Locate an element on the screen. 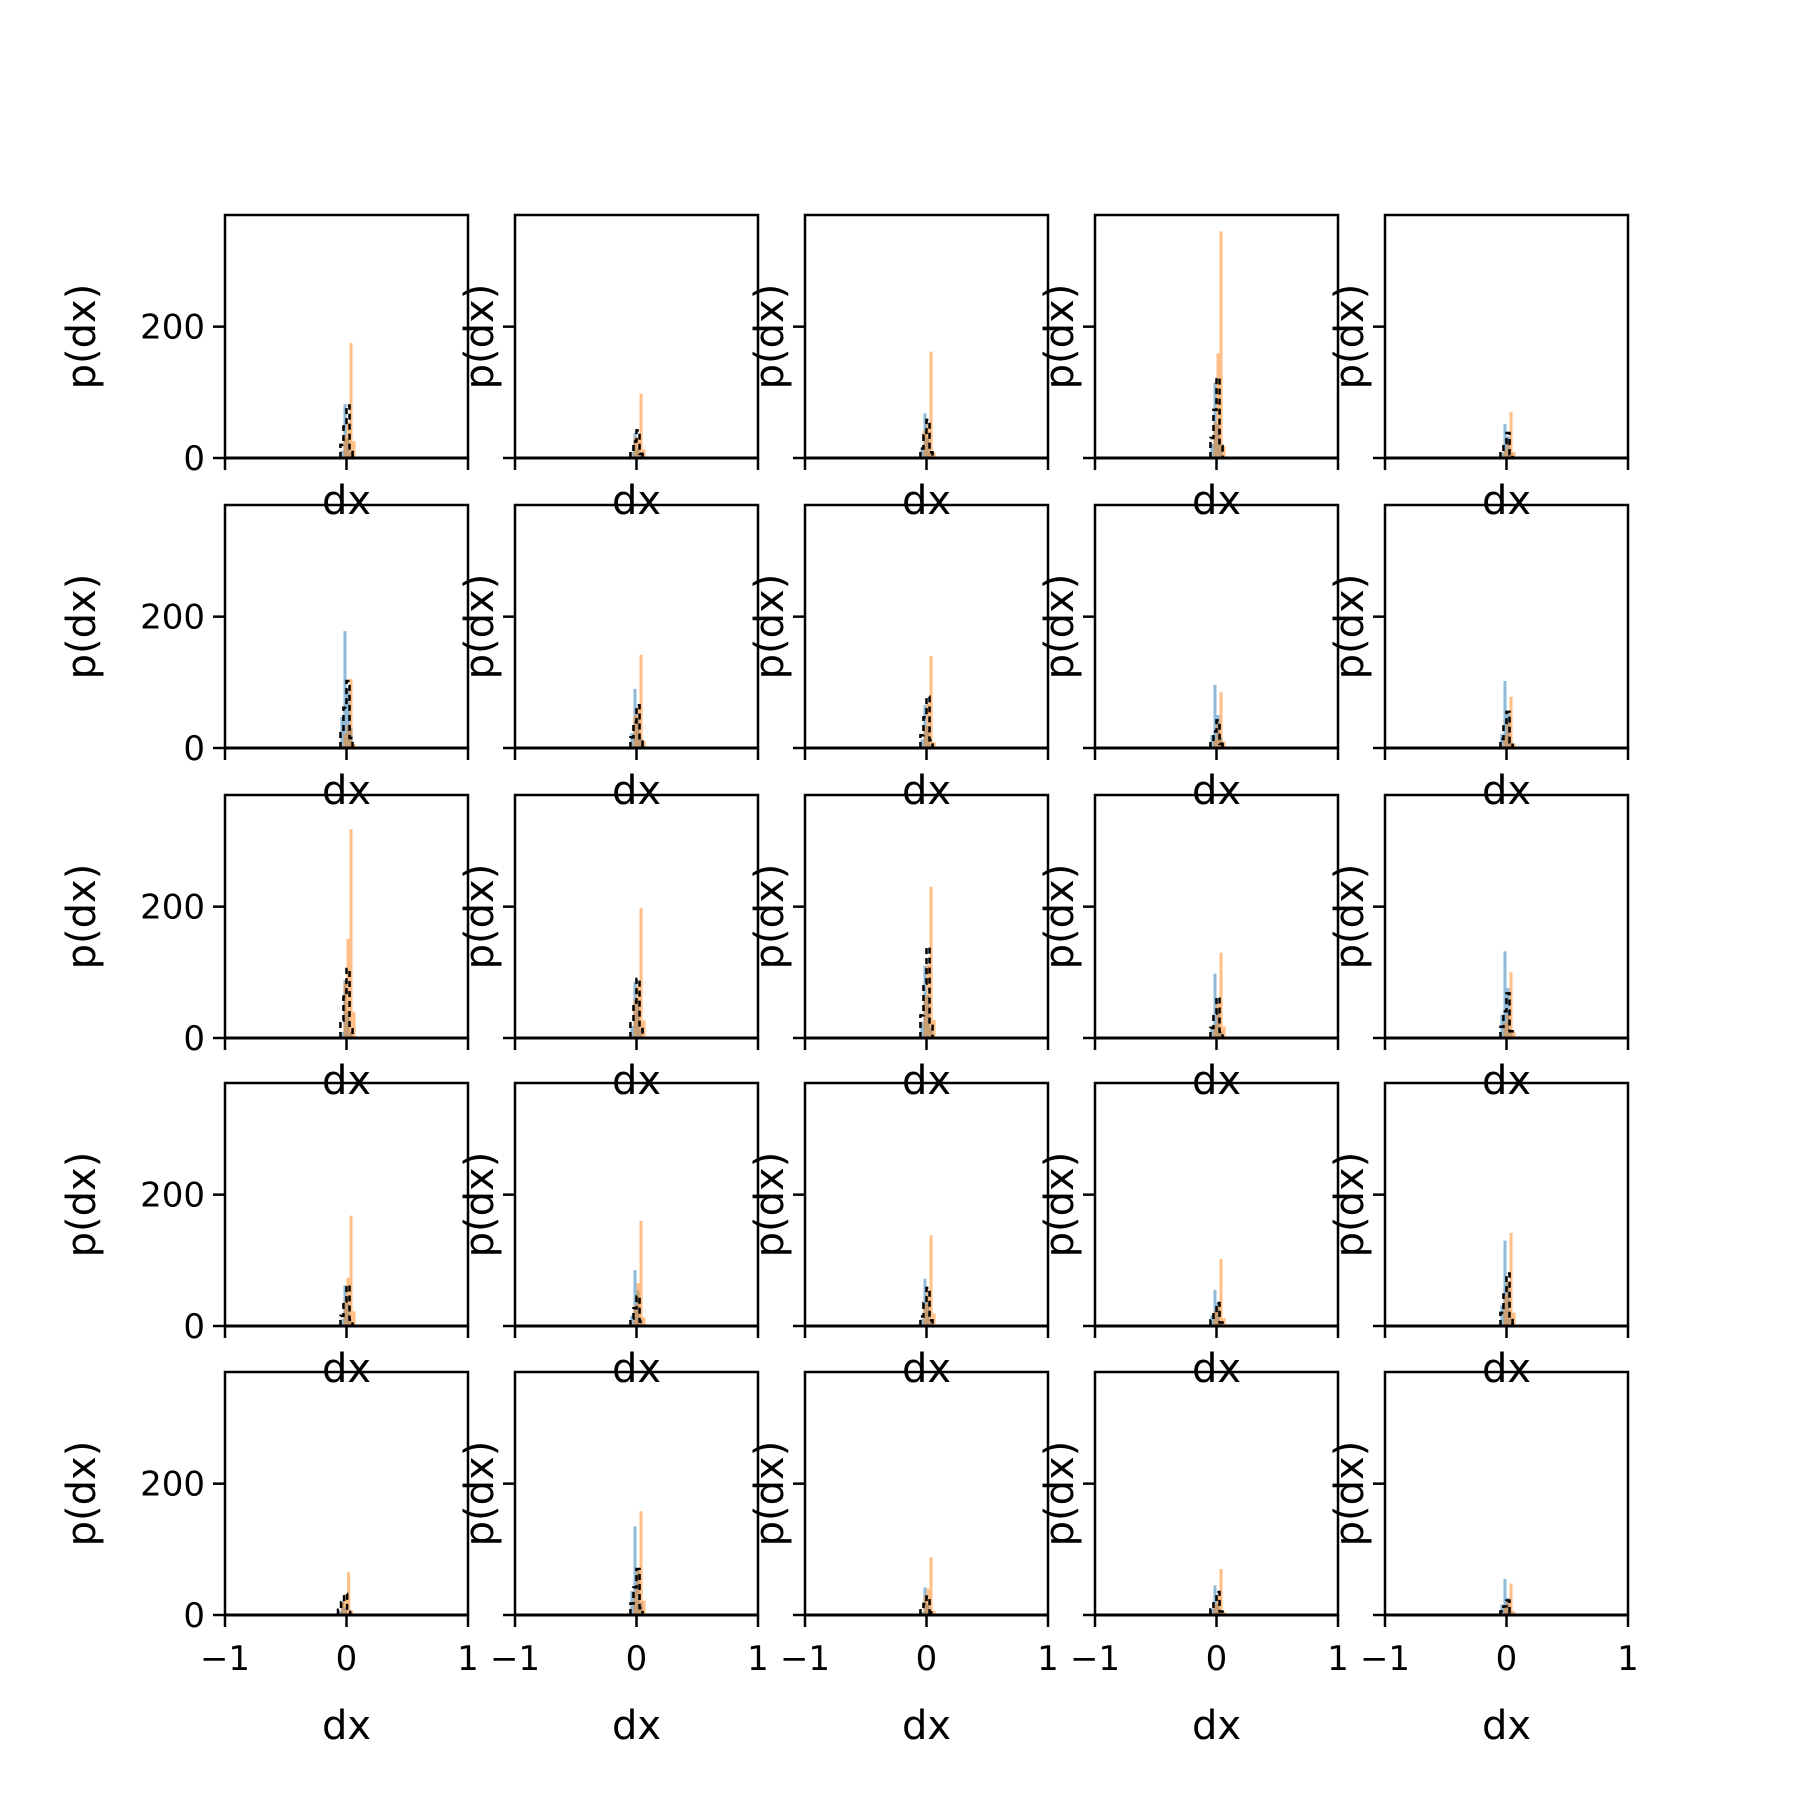 The height and width of the screenshot is (1800, 1800). subplot-r1-c3: dx p(dx) is located at coordinates (1188, 658).